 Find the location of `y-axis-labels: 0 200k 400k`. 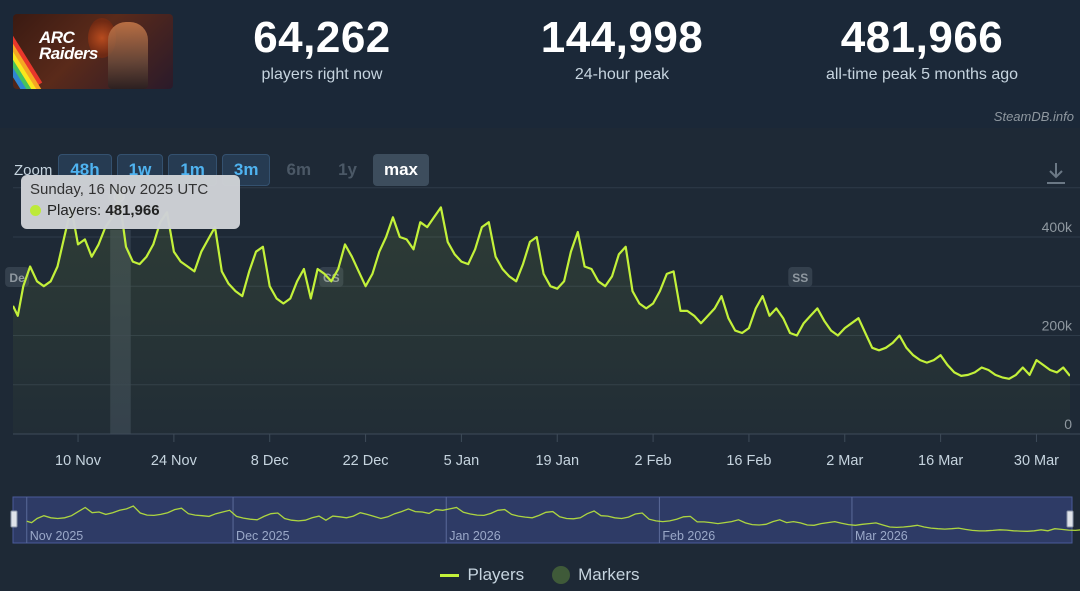

y-axis-labels: 0 200k 400k is located at coordinates (1057, 325).